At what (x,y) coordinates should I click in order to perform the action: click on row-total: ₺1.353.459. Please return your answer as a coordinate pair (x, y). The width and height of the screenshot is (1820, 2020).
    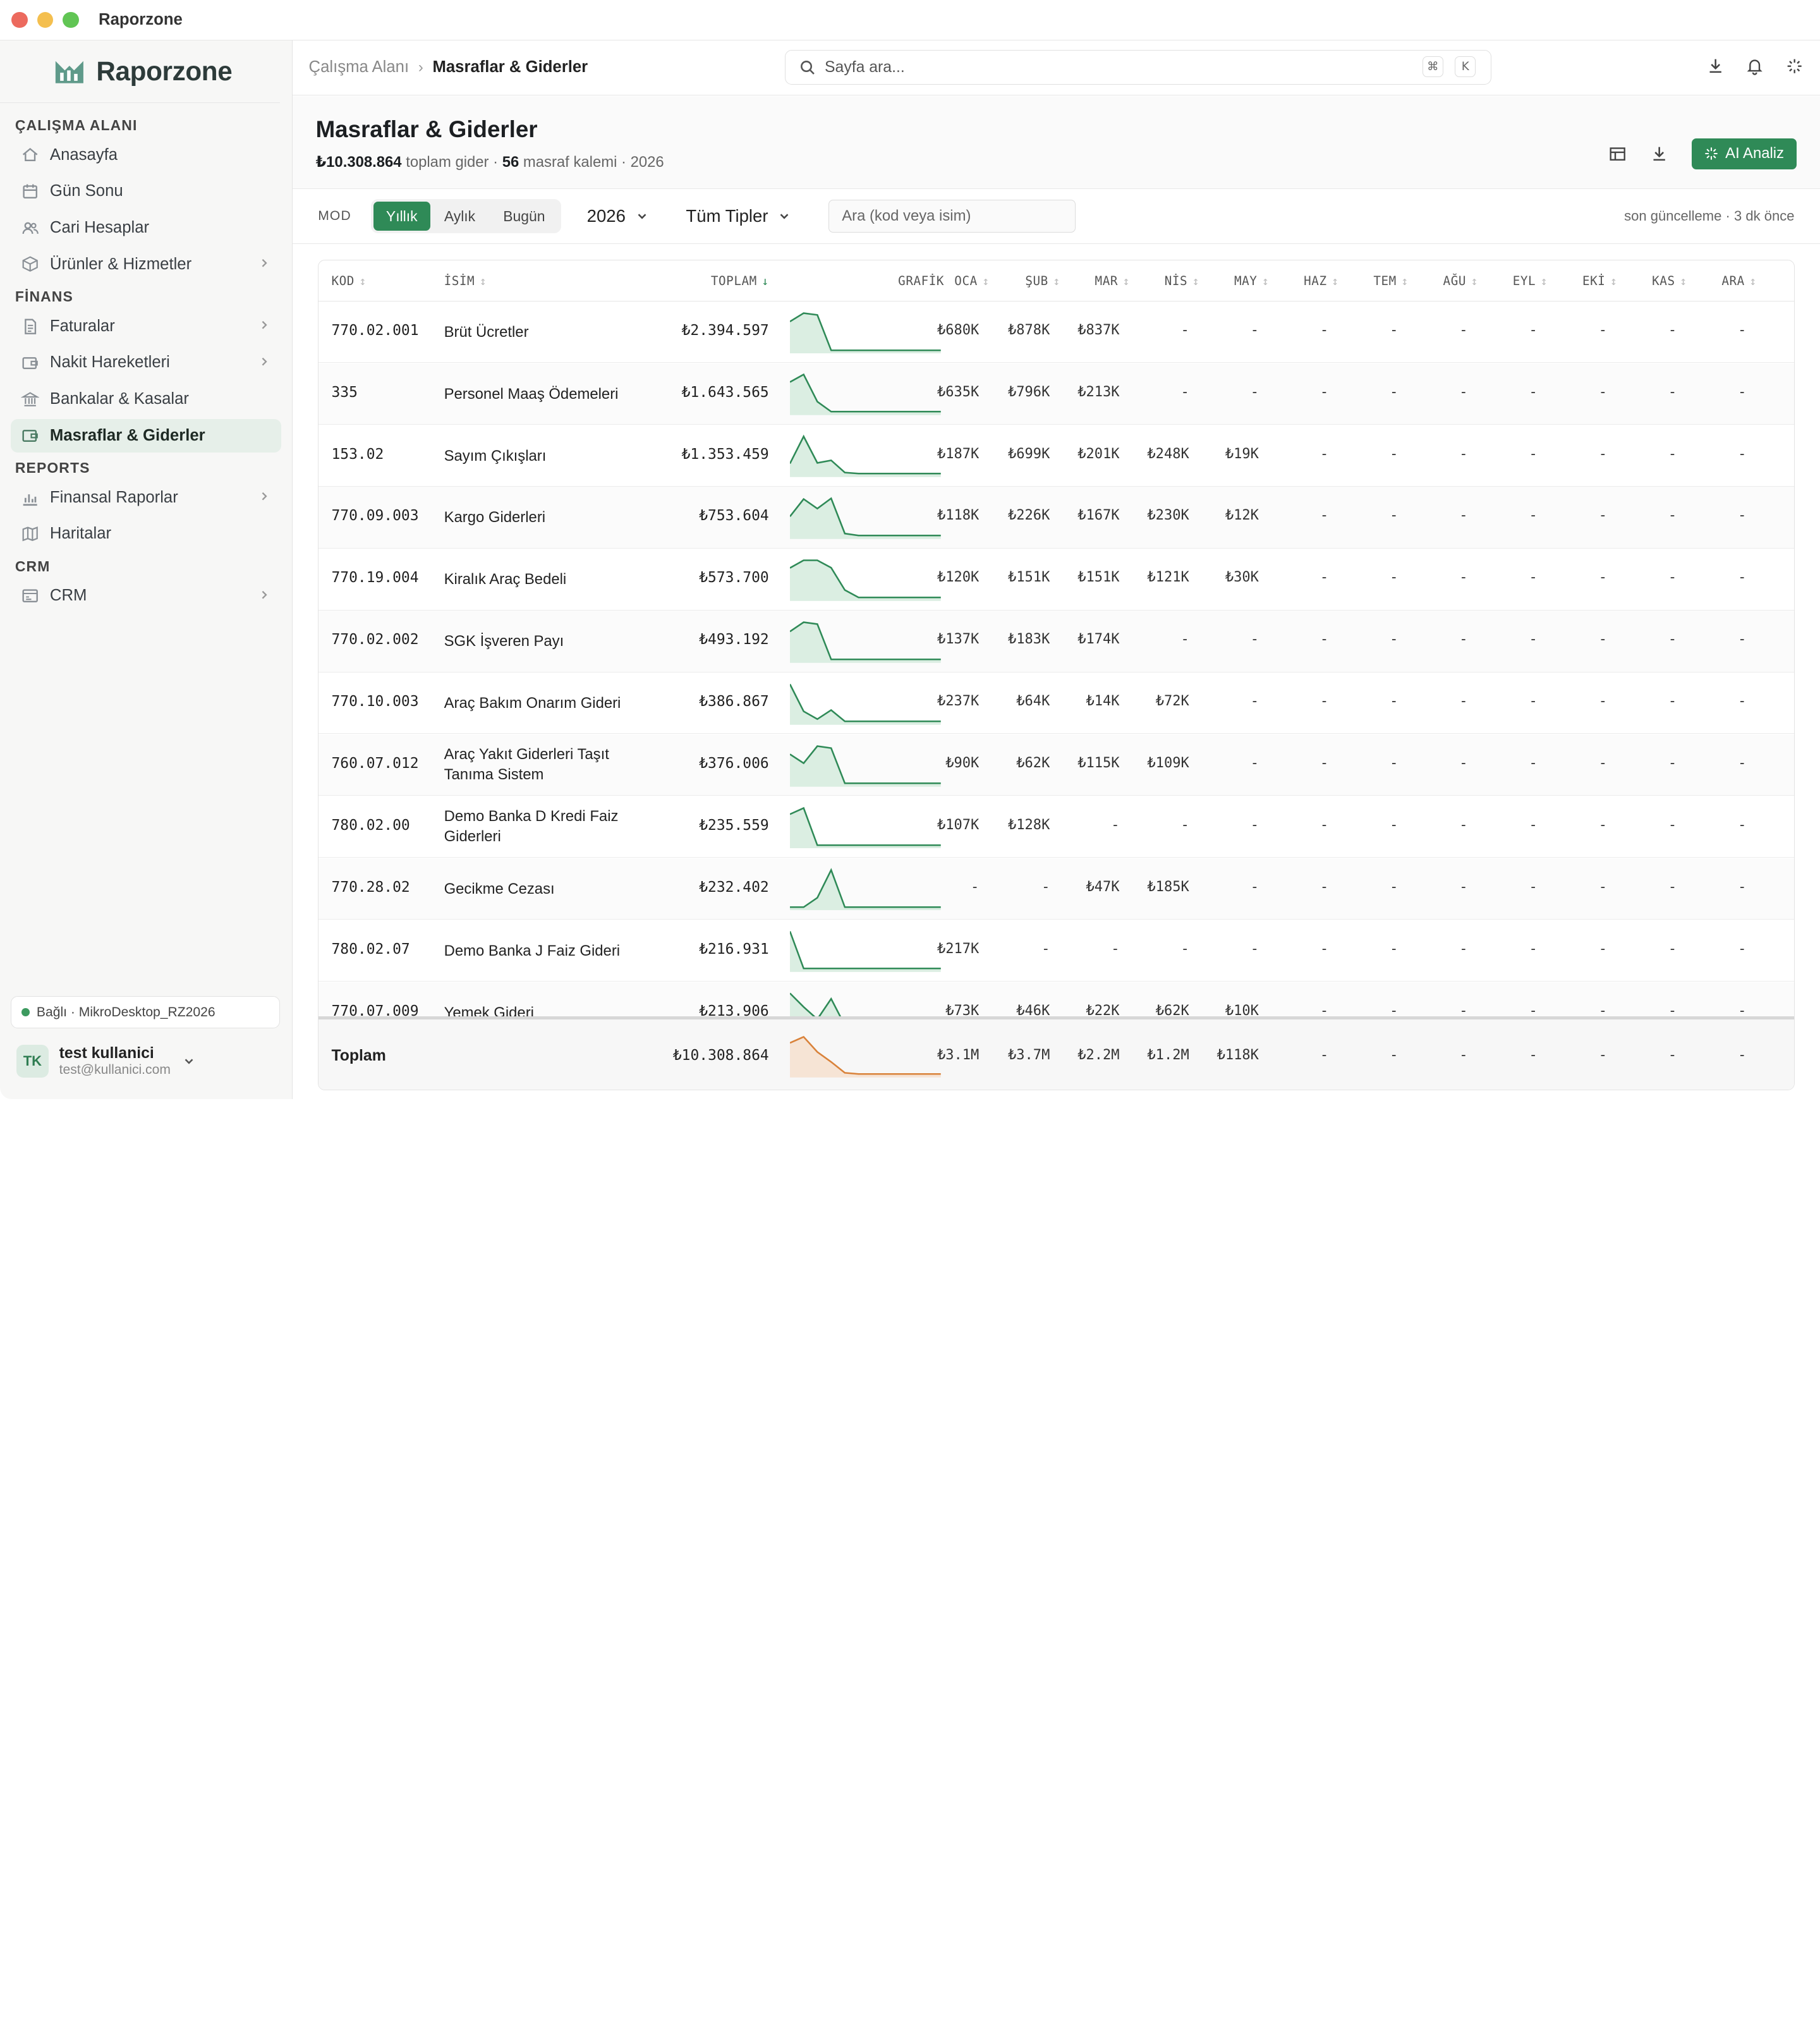
    Looking at the image, I should click on (725, 454).